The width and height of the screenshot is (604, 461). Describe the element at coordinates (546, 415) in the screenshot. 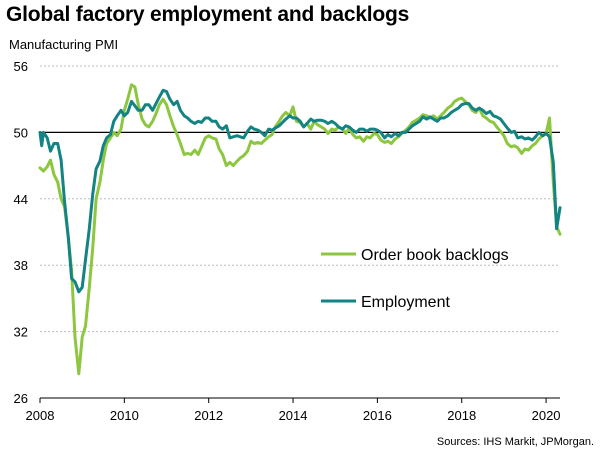

I see `x-tick-label: 2020` at that location.